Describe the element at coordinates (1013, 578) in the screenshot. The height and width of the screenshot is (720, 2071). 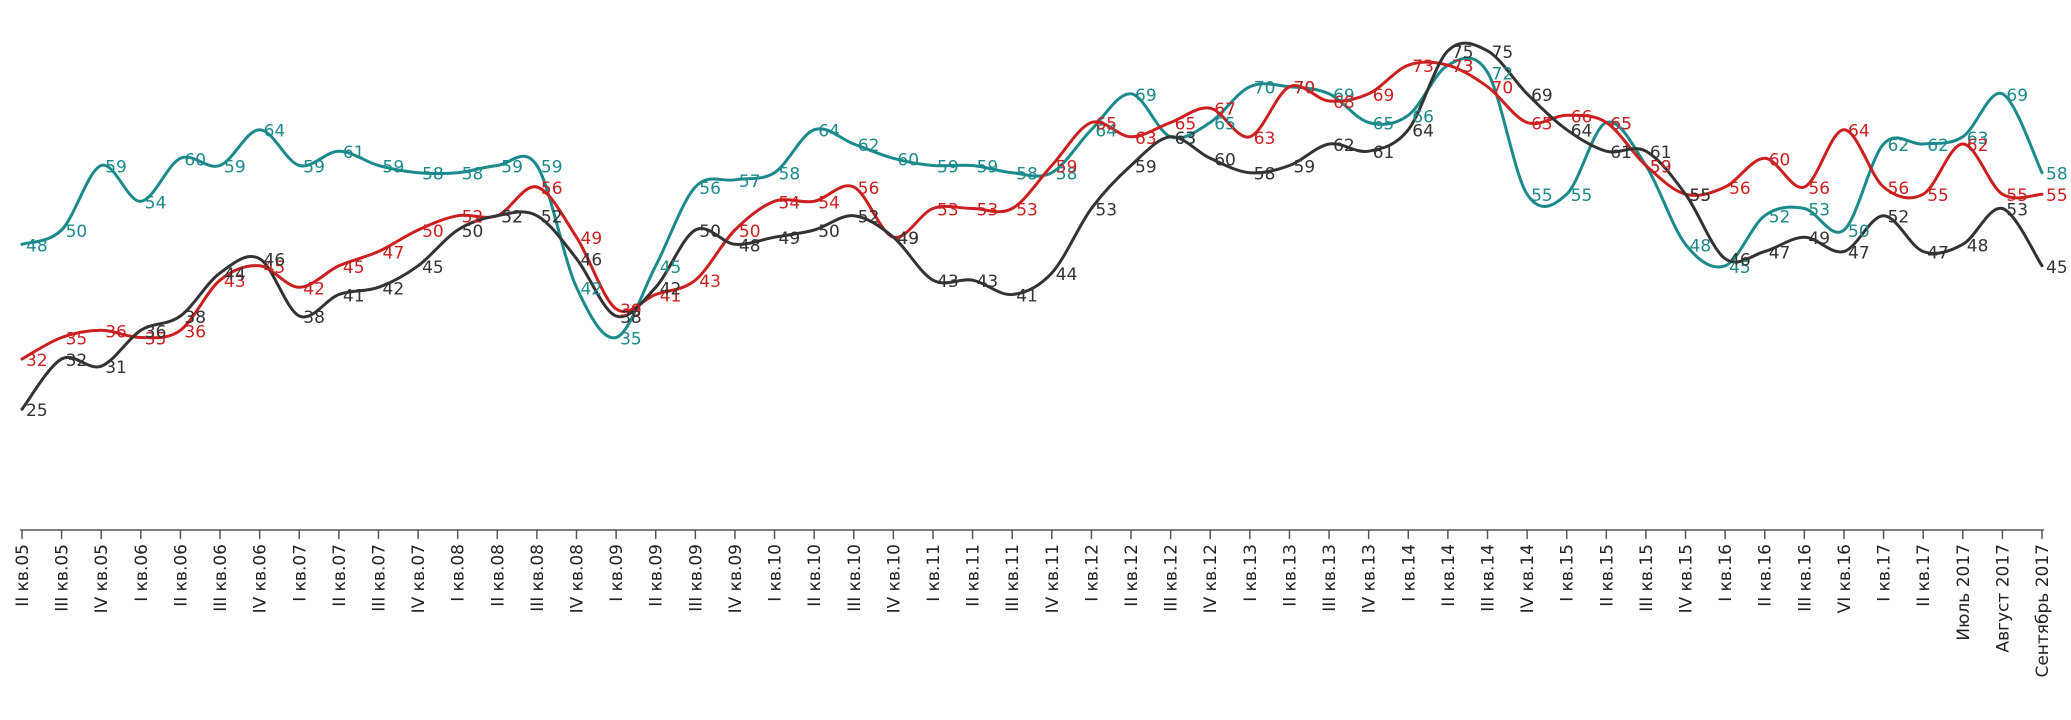
I see `x-tick-label: III кв.11` at that location.